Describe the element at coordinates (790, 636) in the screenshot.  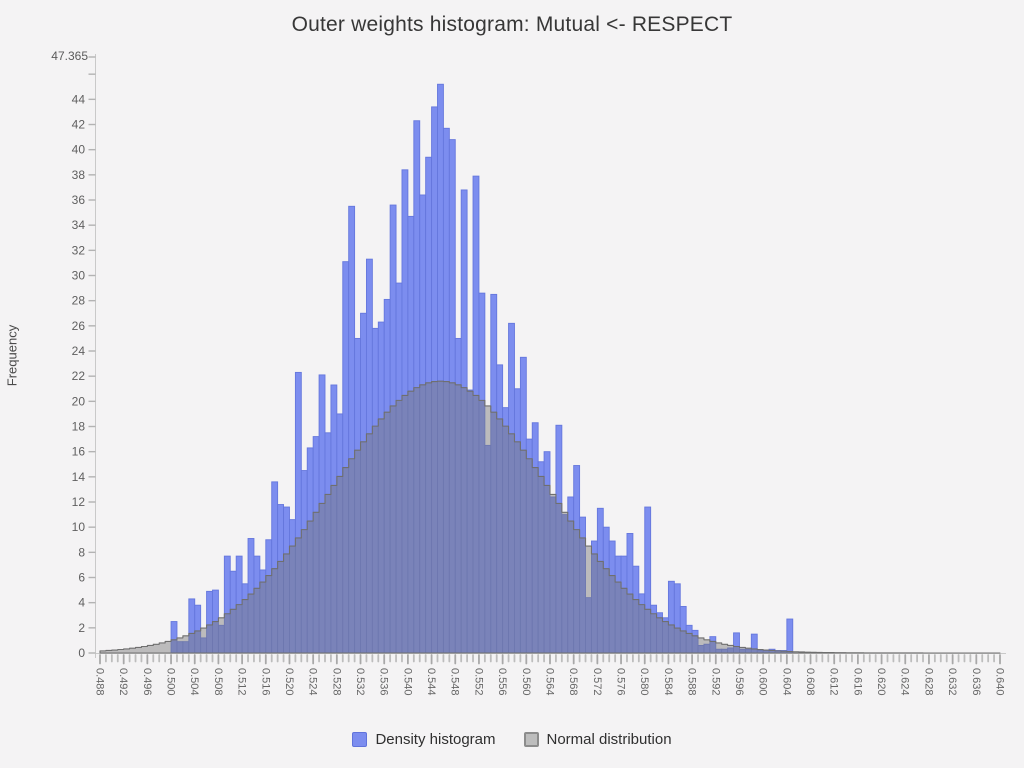
I see `histogram-bar` at that location.